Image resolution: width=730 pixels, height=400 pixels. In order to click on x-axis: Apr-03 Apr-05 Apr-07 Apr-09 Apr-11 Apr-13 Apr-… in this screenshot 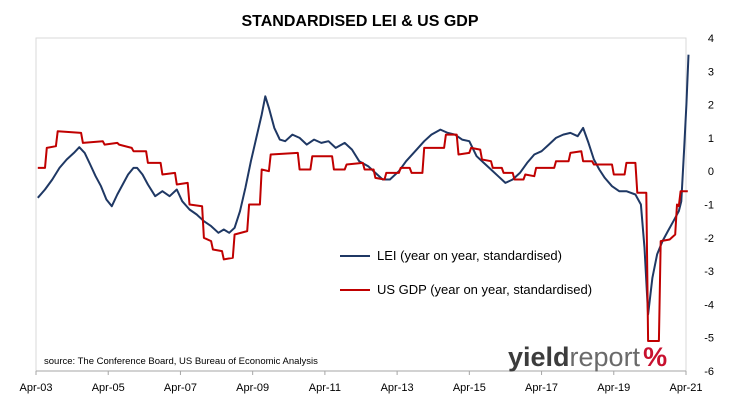, I will do `click(361, 382)`.